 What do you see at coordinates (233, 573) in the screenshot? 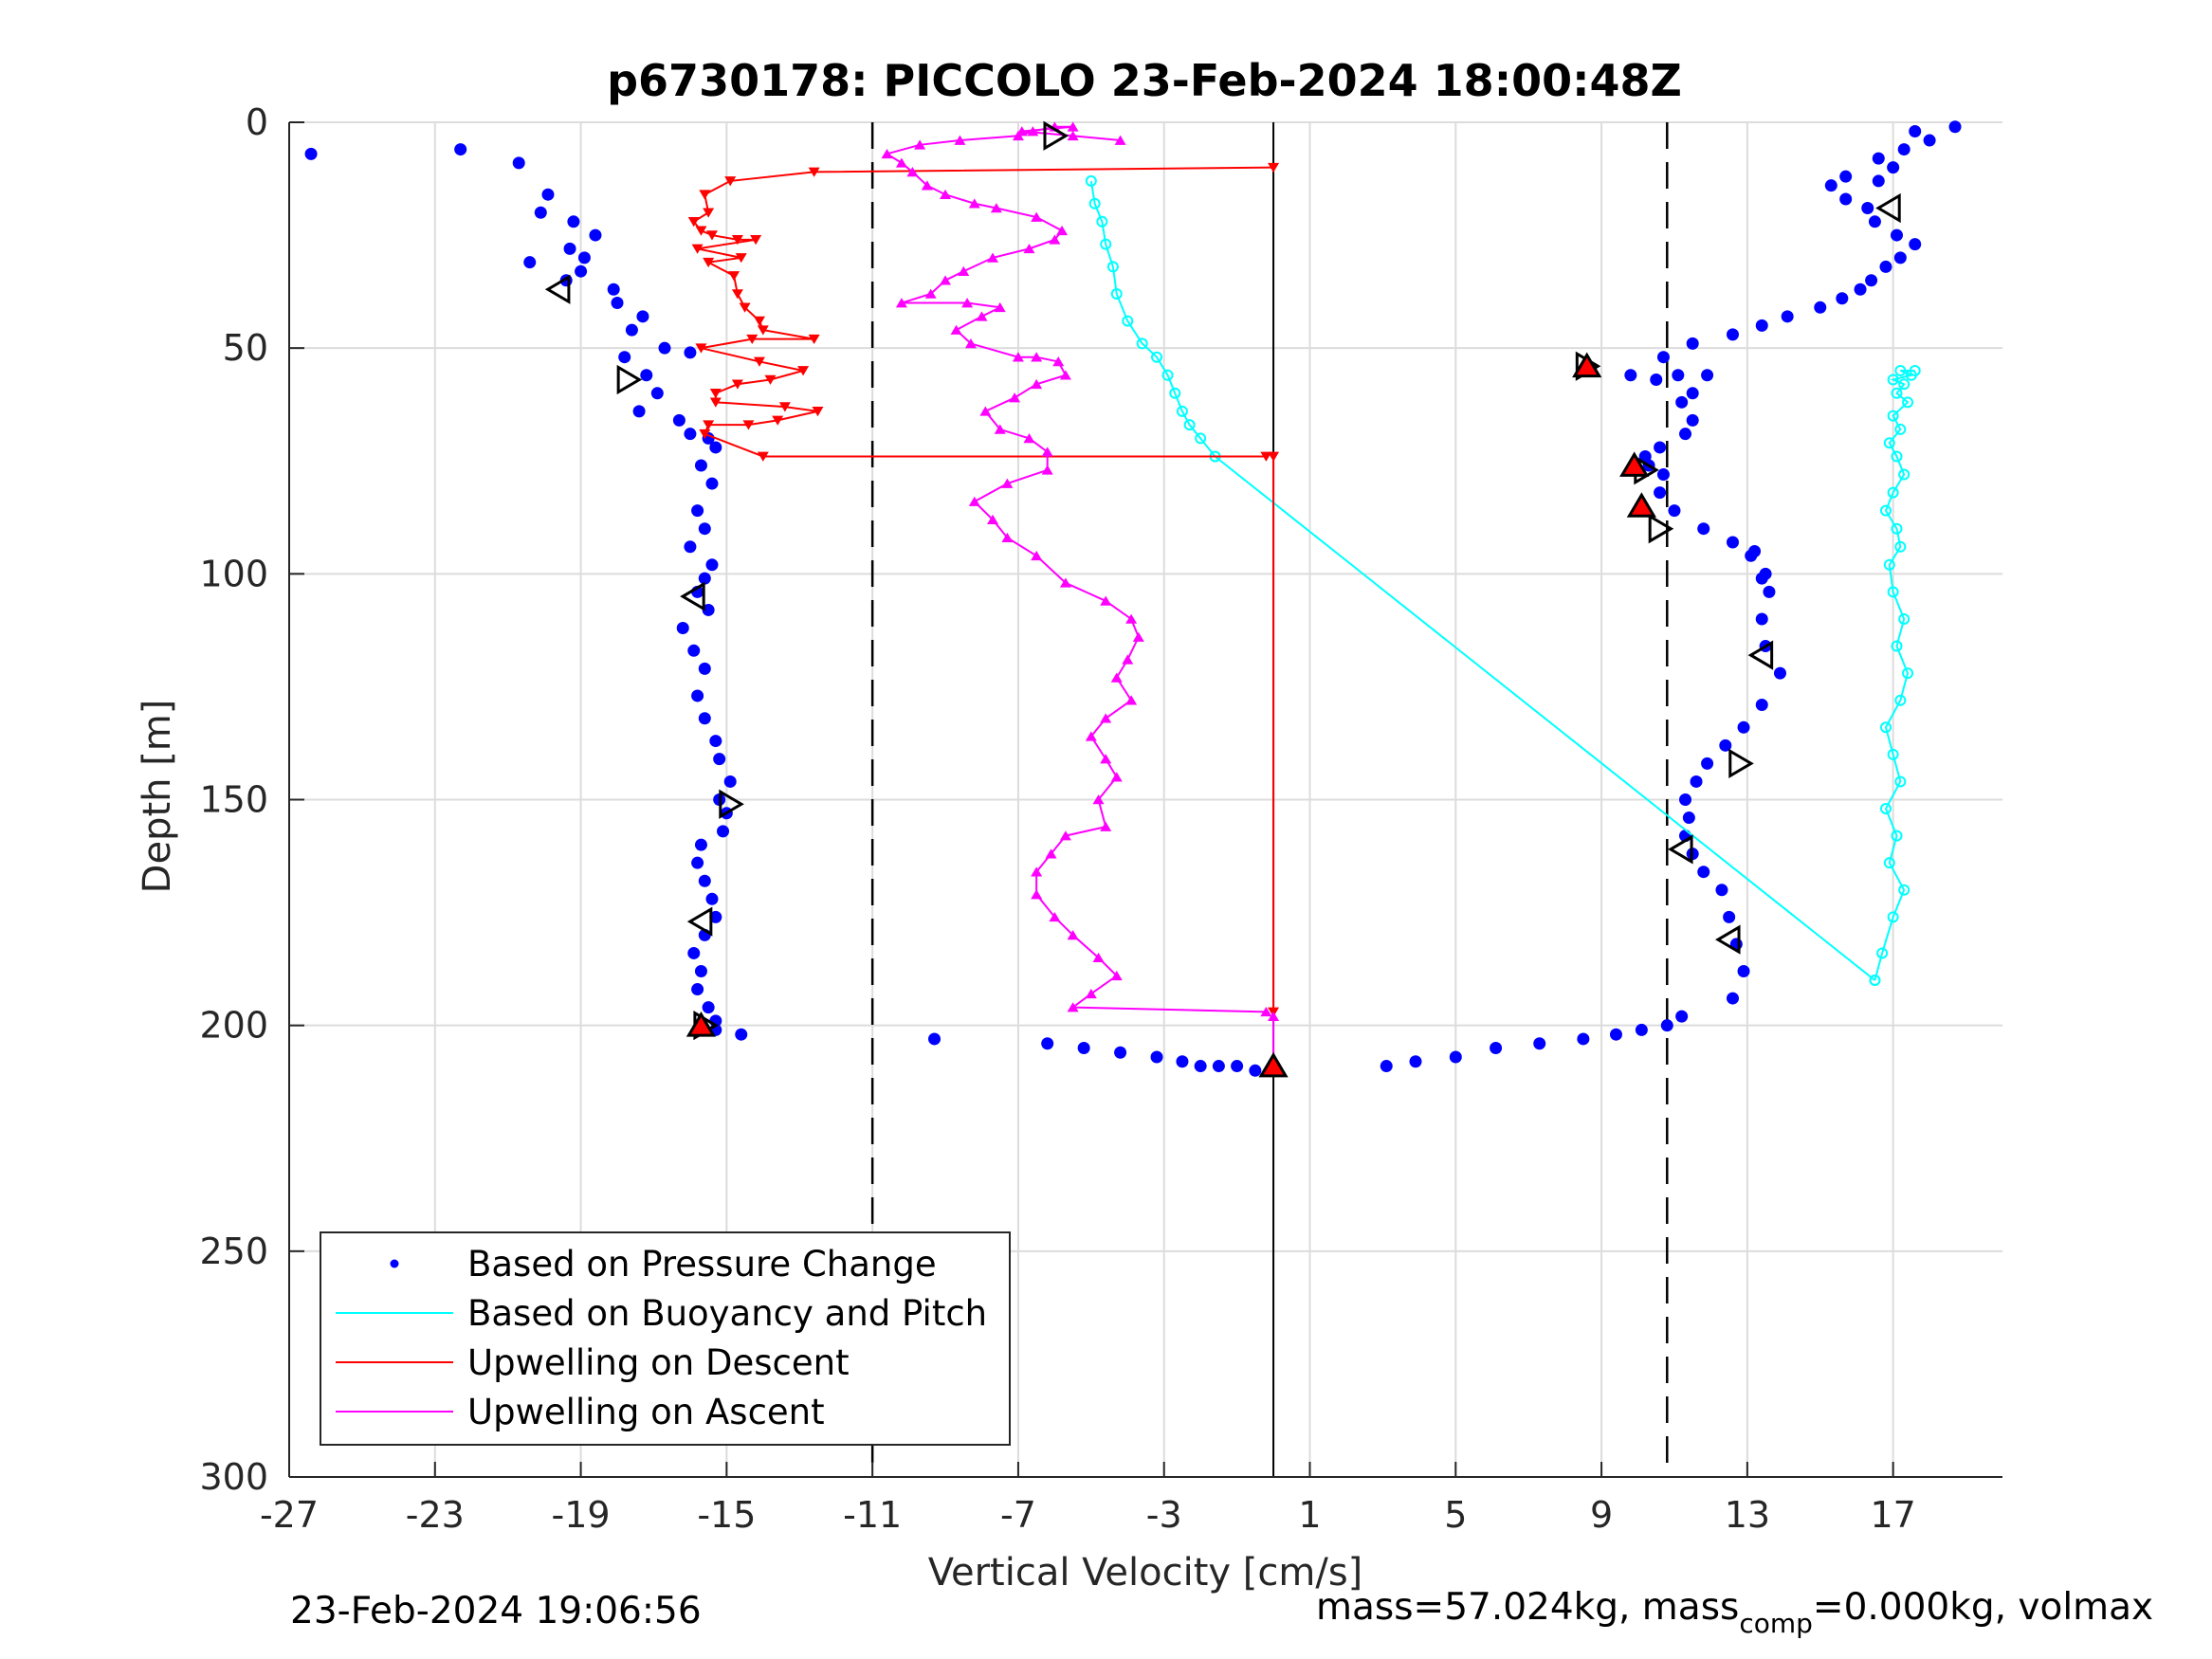
I see `y-tick-label: 100` at bounding box center [233, 573].